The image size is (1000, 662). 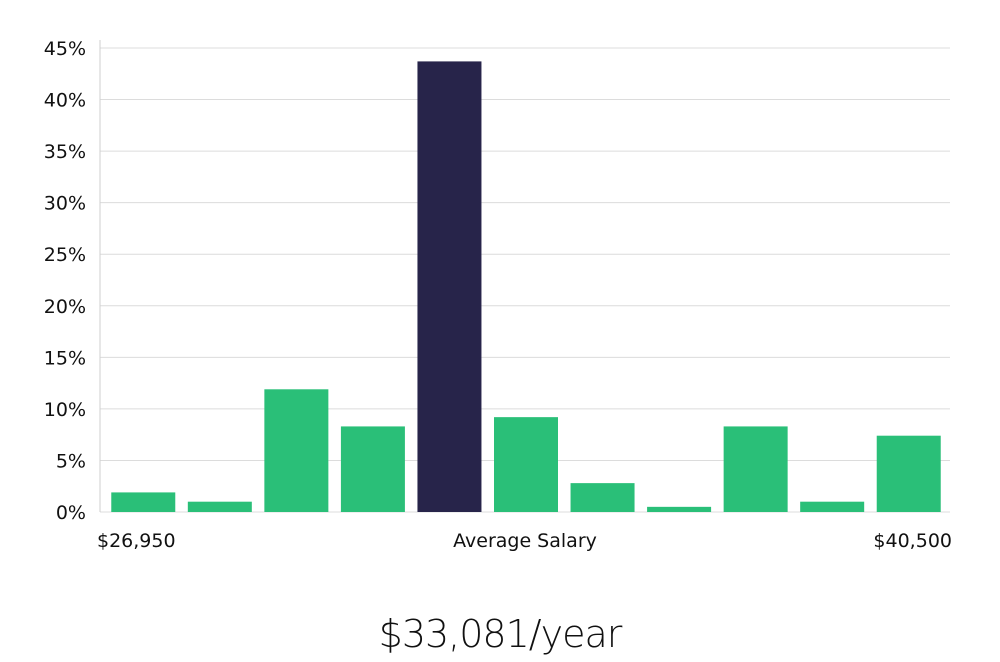 What do you see at coordinates (449, 286) in the screenshot?
I see `histogram-bar-average` at bounding box center [449, 286].